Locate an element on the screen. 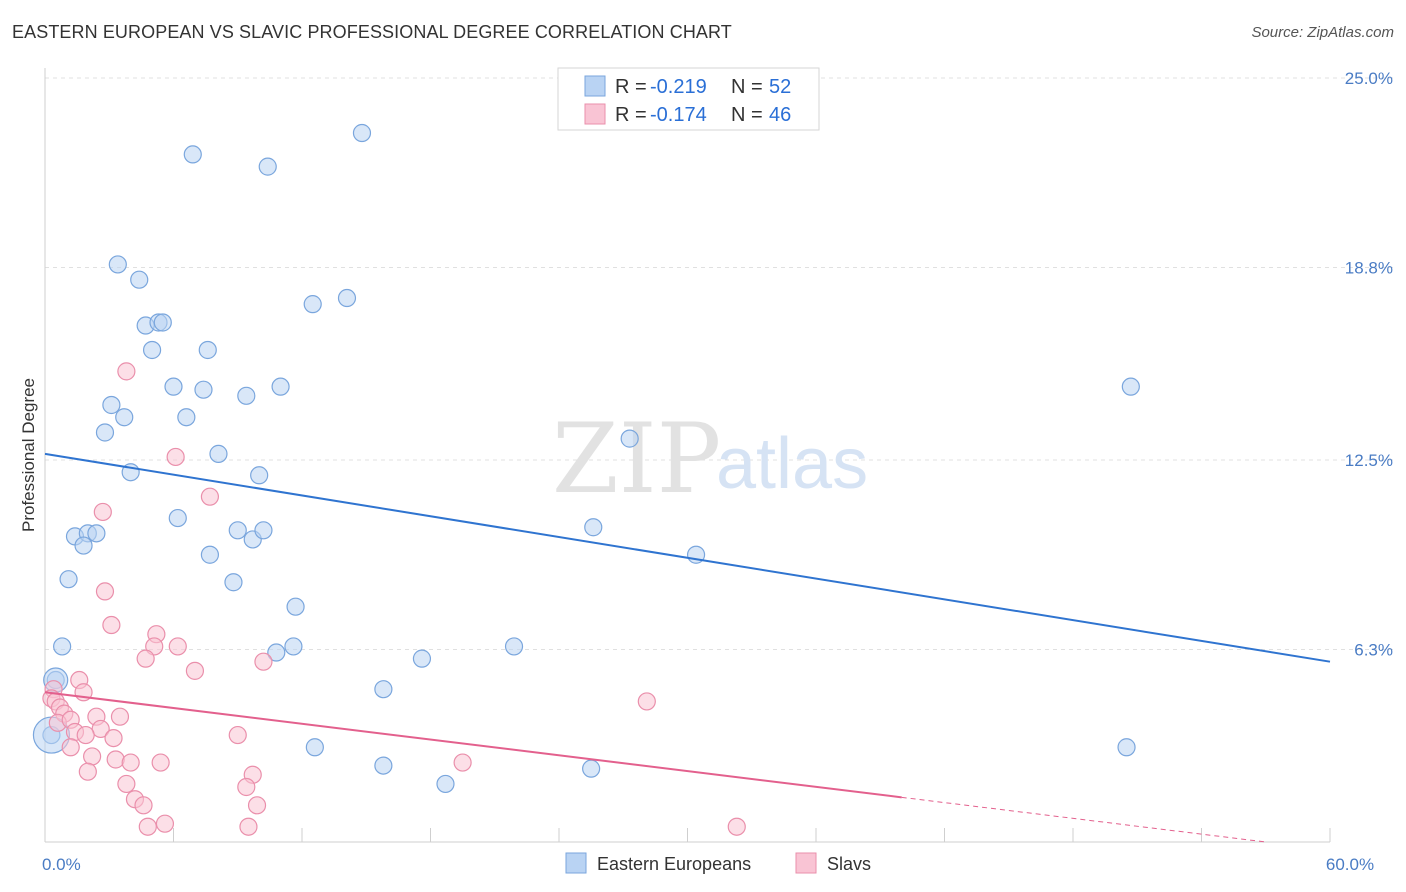 Image resolution: width=1406 pixels, height=892 pixels. legend-n-label-pink: N = is located at coordinates (747, 115).